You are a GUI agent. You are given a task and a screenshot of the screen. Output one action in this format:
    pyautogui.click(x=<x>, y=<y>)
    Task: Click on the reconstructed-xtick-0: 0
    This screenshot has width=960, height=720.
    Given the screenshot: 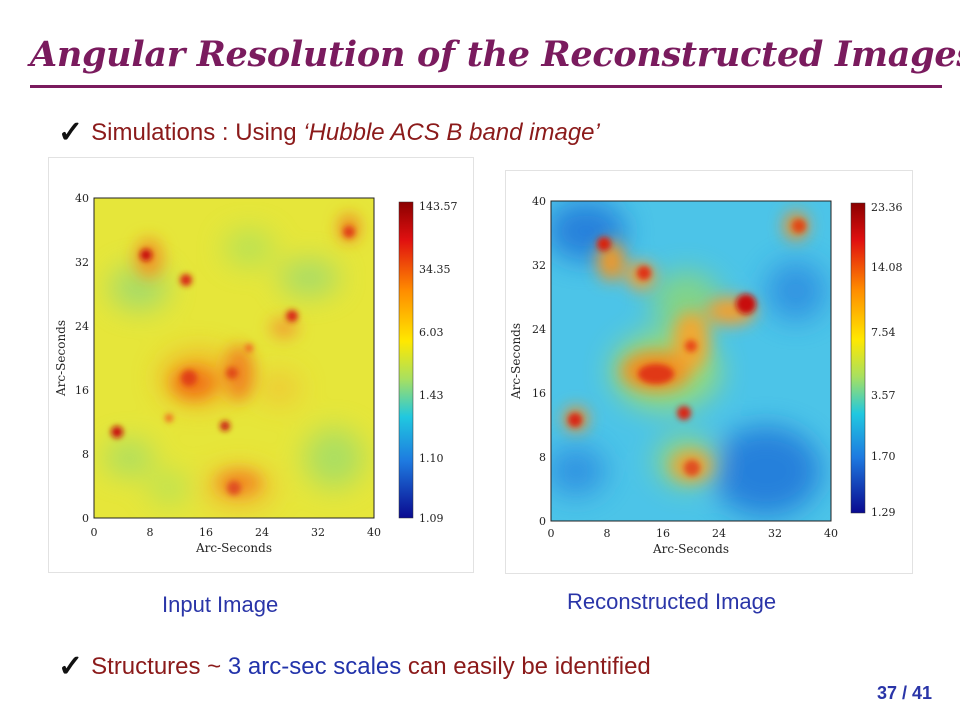 What is the action you would take?
    pyautogui.click(x=551, y=533)
    